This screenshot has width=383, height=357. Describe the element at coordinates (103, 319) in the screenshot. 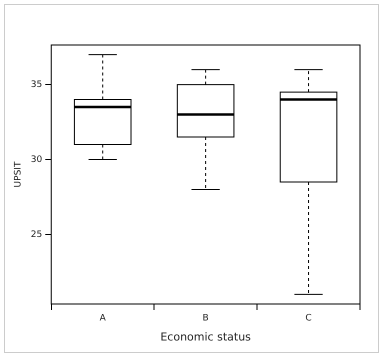

I see `x-tick-label: A` at that location.